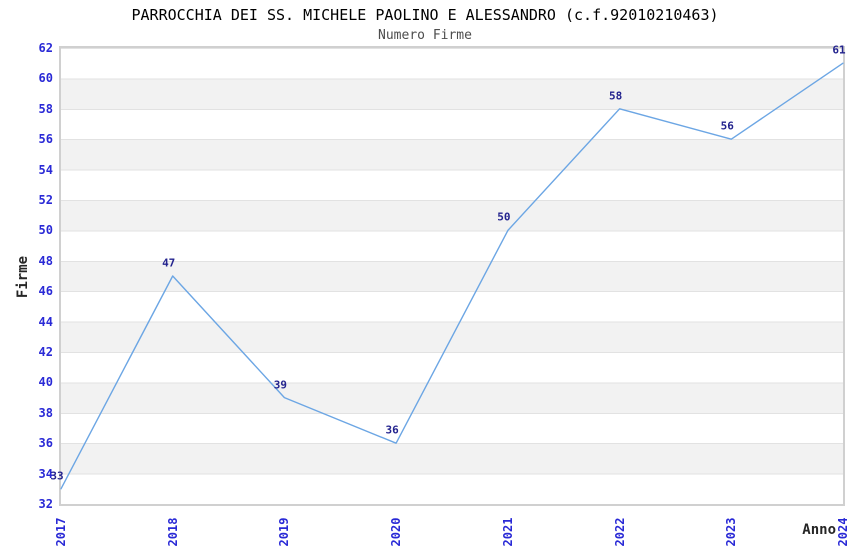  I want to click on y-tick-label: 34, so click(45, 473).